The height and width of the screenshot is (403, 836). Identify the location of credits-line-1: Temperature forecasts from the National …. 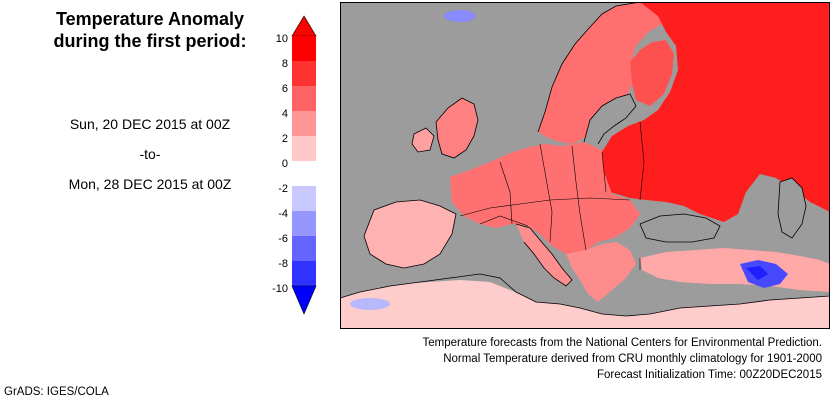
(622, 343).